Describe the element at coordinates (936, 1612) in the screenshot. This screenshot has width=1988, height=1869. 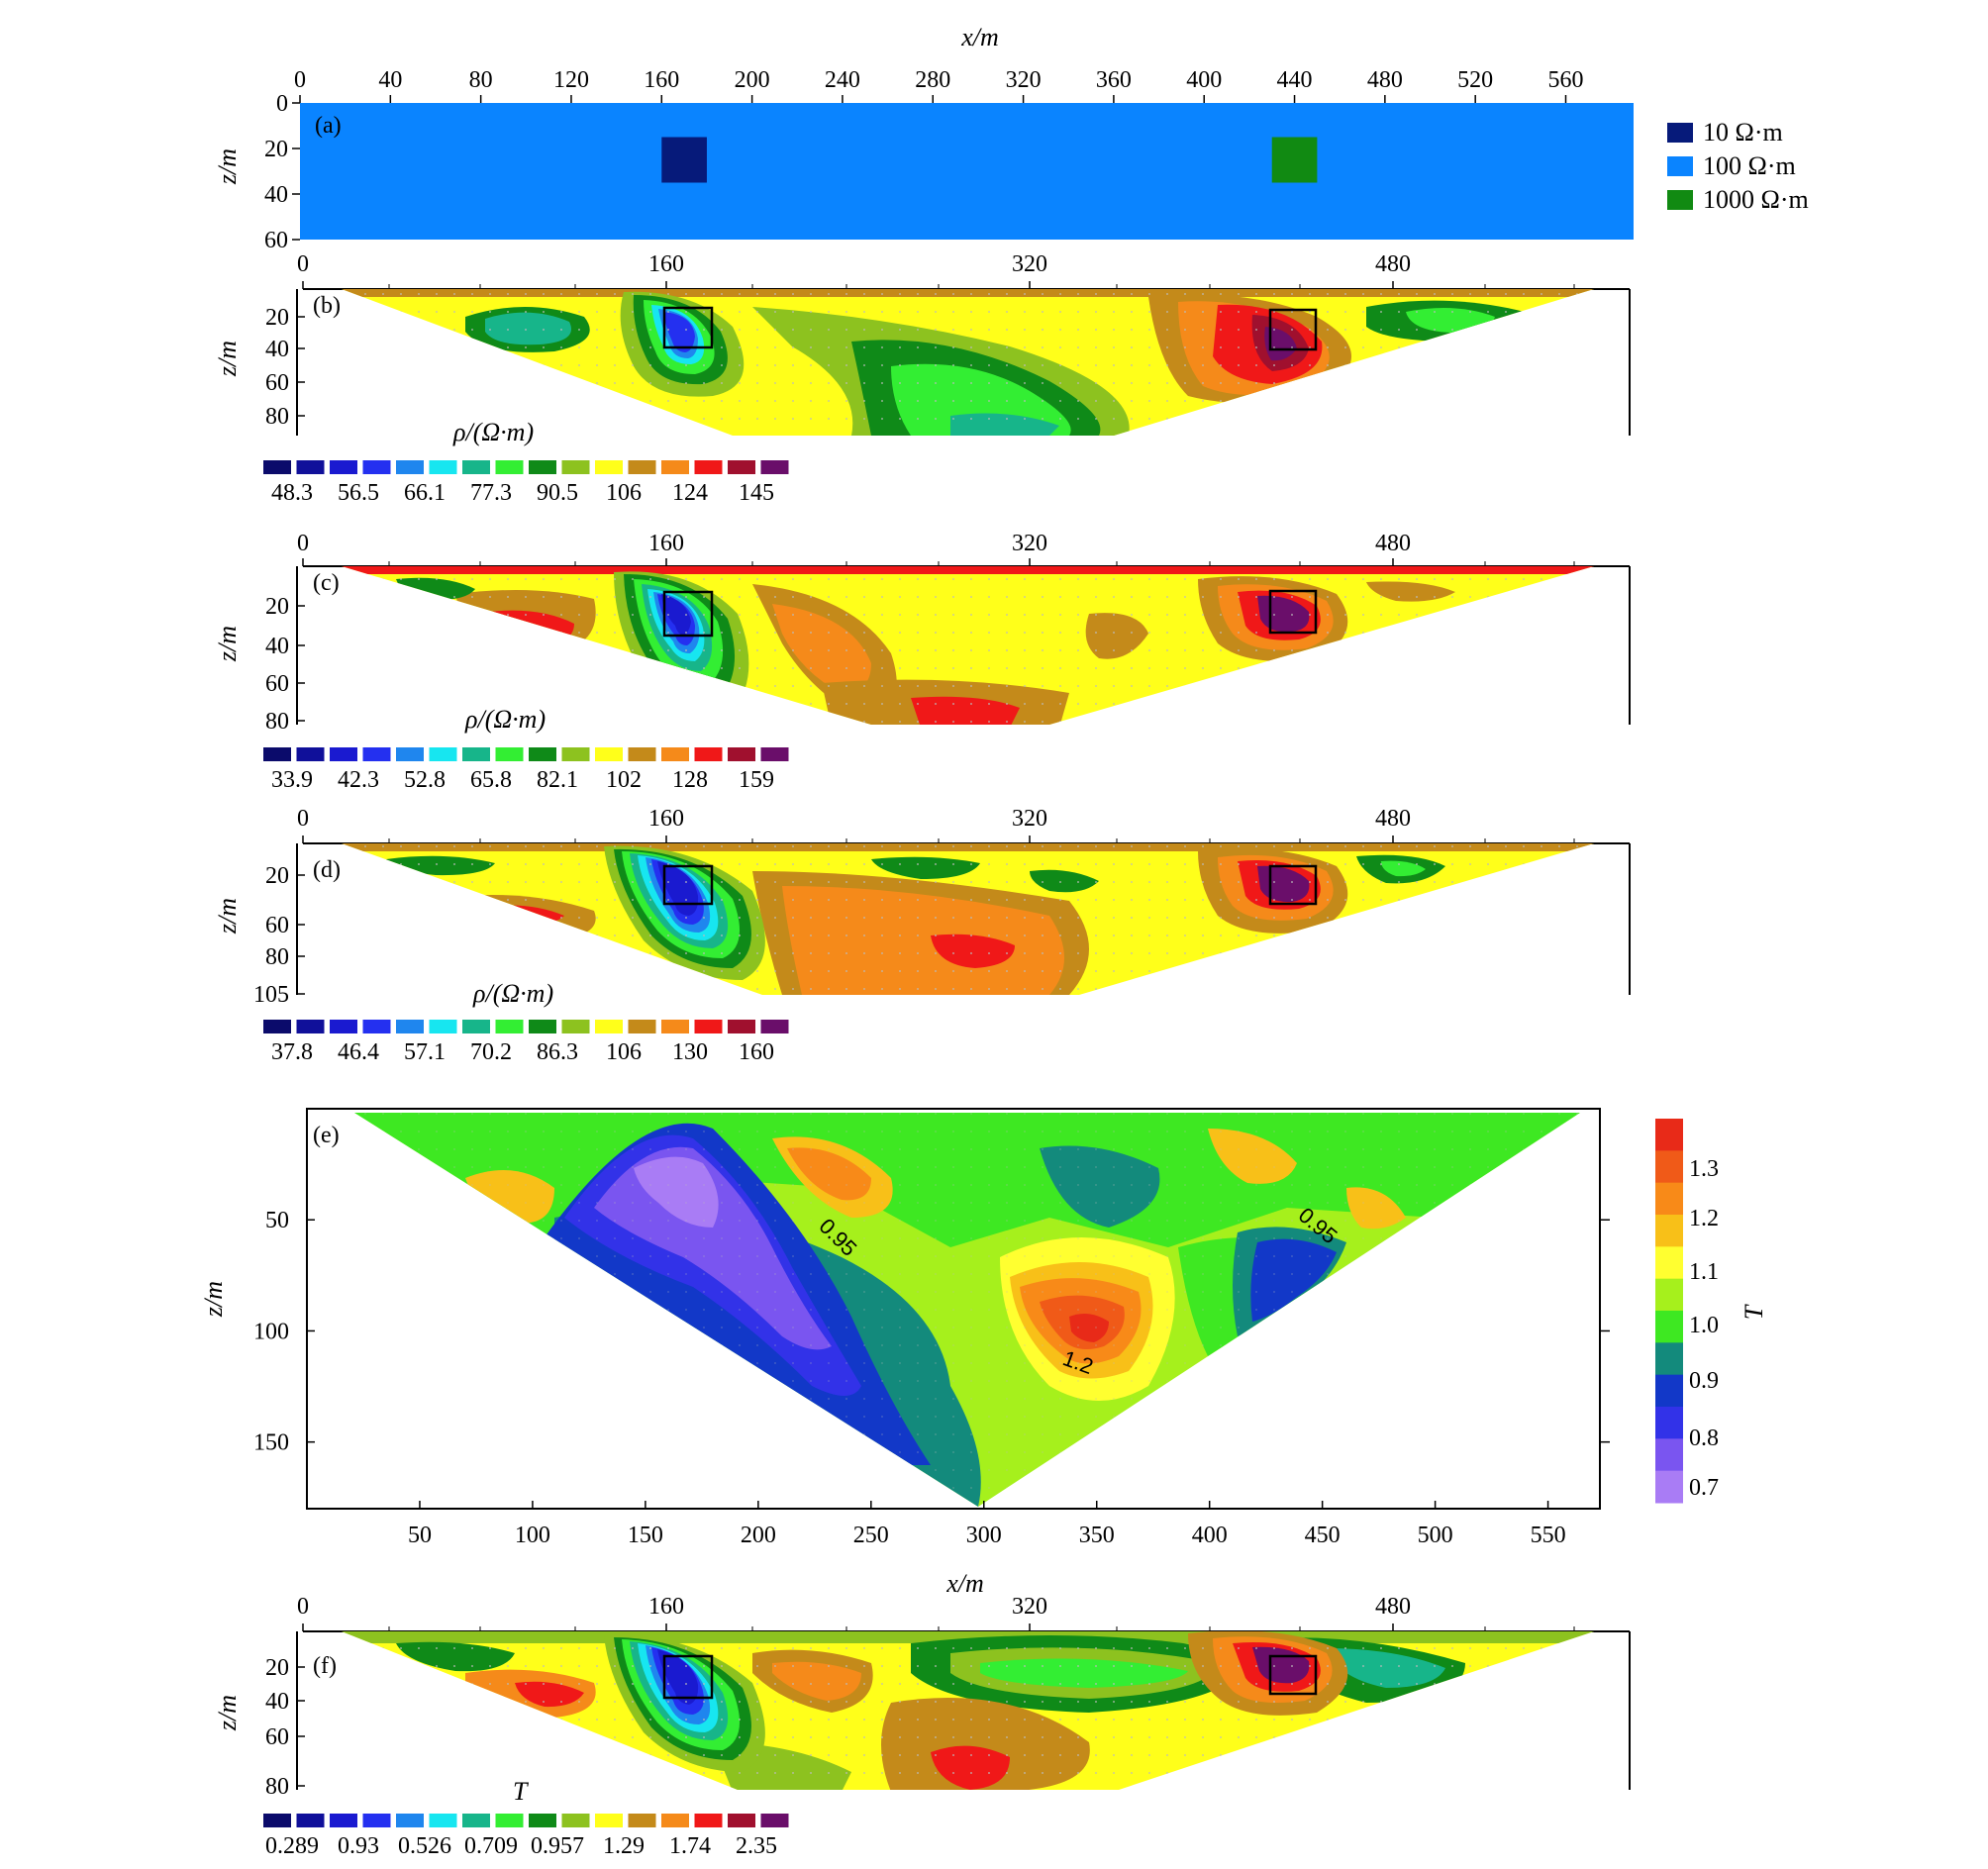
I see `panel-f-x-ticks: 0 160 320 480` at that location.